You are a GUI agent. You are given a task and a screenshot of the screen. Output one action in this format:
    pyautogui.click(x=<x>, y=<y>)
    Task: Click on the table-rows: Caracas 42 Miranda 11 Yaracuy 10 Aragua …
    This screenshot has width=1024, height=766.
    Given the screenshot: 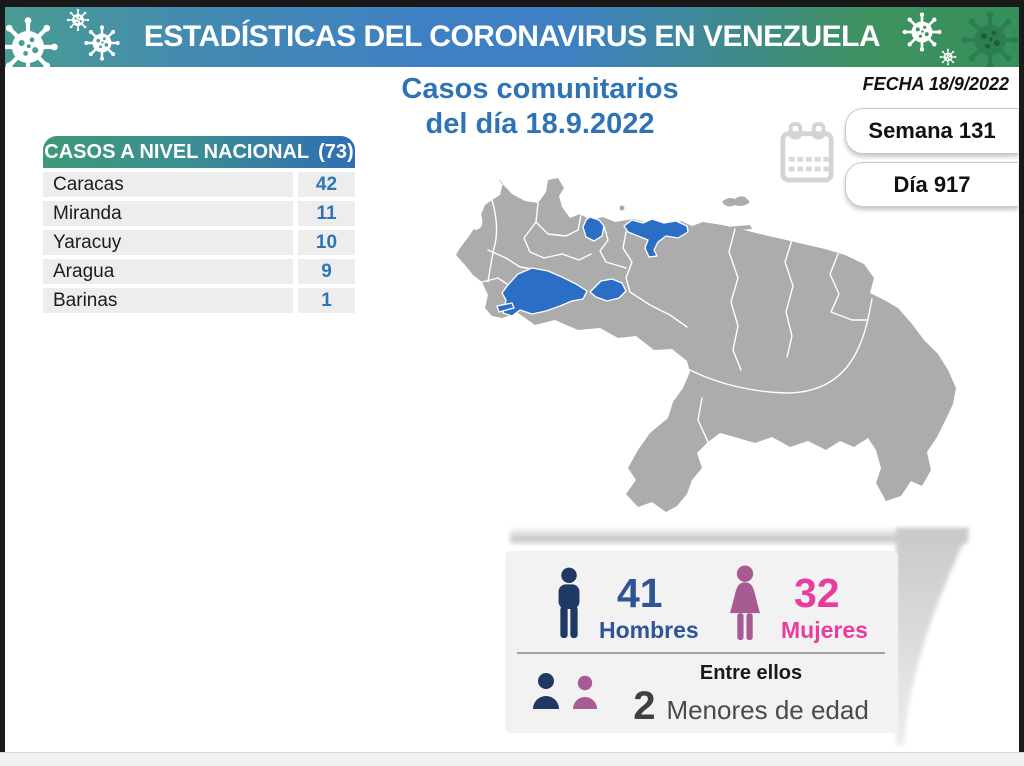 What is the action you would take?
    pyautogui.click(x=199, y=242)
    